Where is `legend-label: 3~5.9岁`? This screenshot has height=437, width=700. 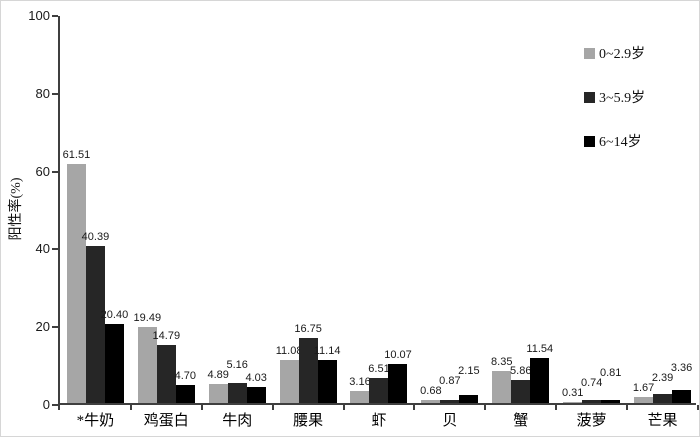 legend-label: 3~5.9岁 is located at coordinates (622, 98).